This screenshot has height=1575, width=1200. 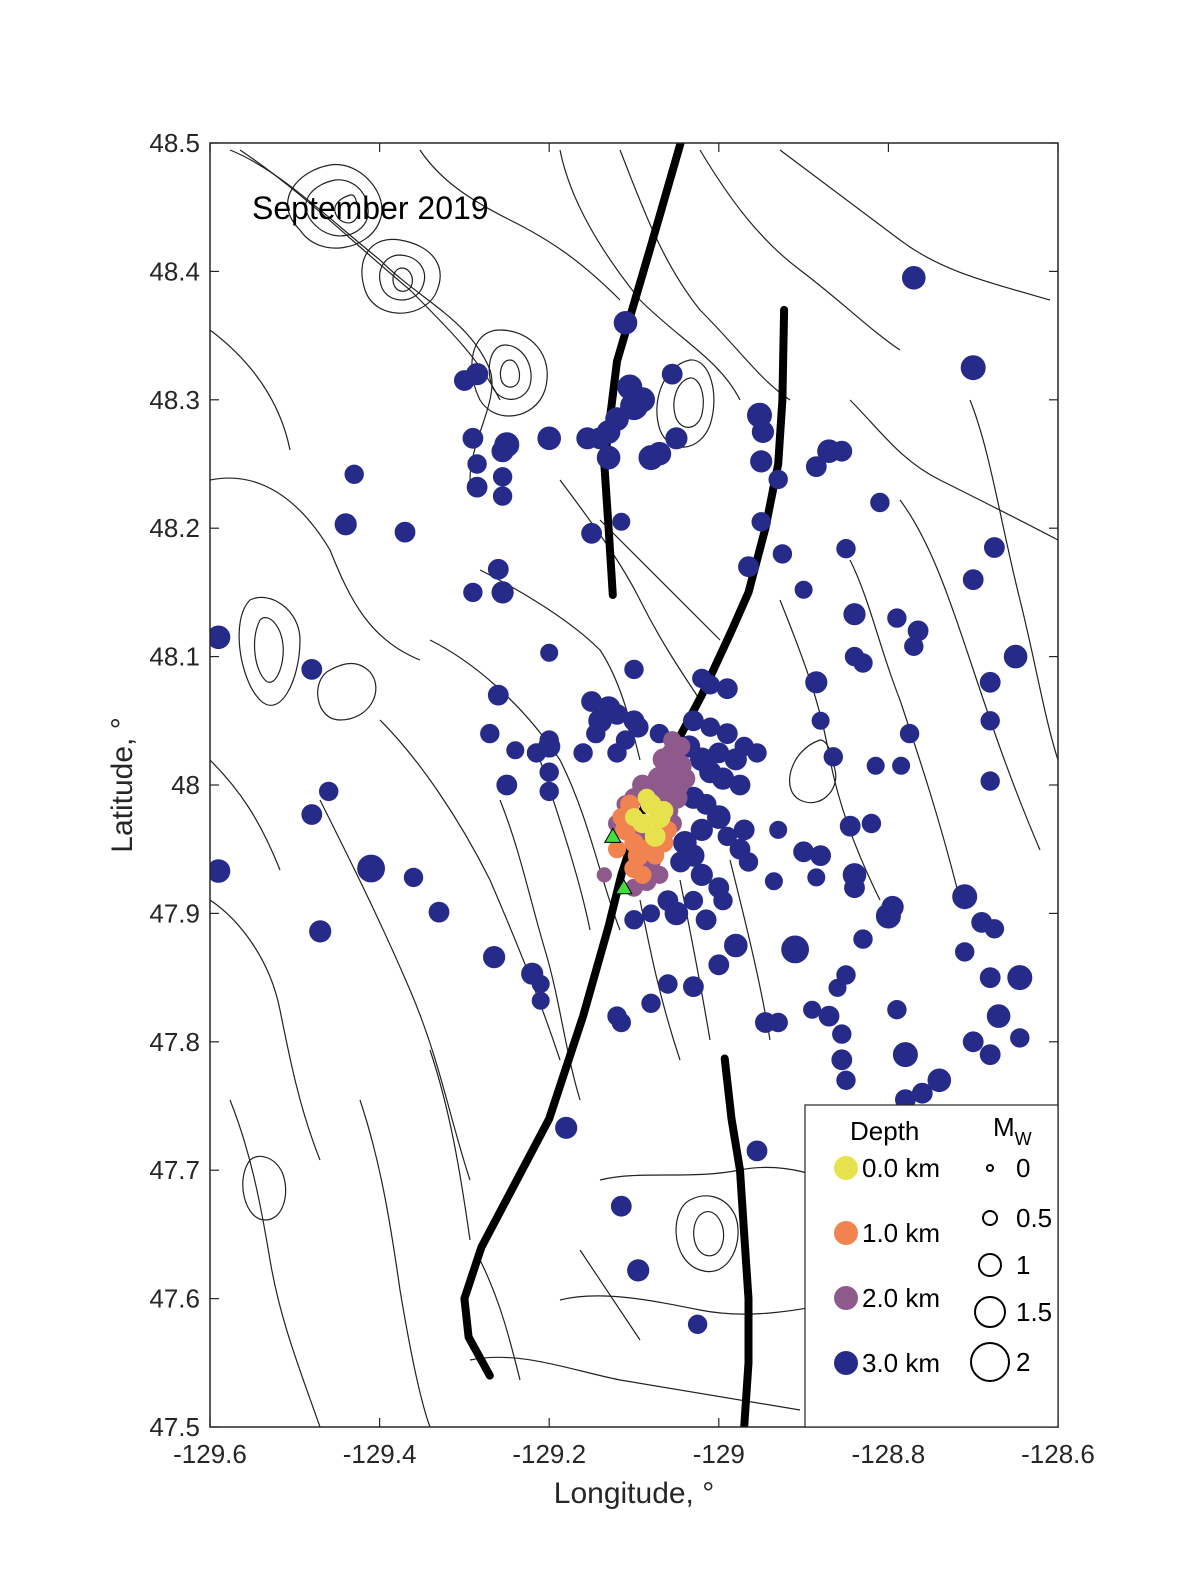 I want to click on legend-magnitude-items: 0 0.5 1 1.5 2, so click(x=1011, y=1267).